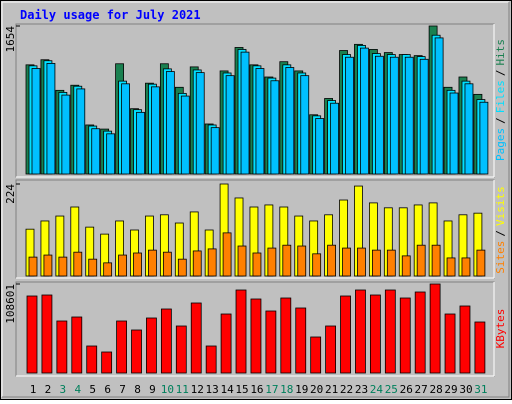 This screenshot has height=404, width=512. I want to click on x-tick-label: 3, so click(63, 389).